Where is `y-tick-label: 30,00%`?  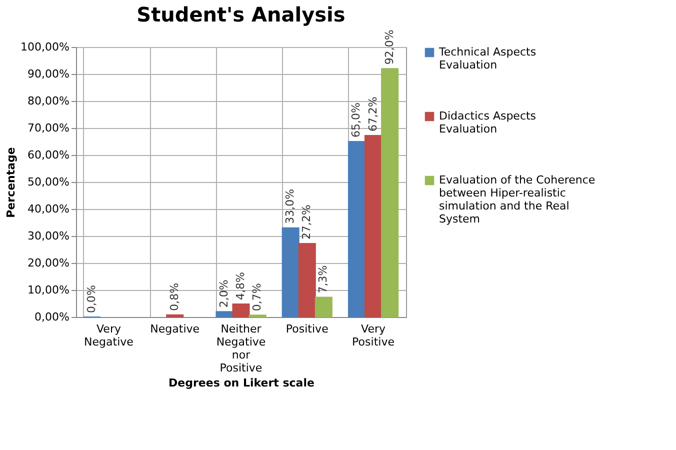 y-tick-label: 30,00% is located at coordinates (49, 236).